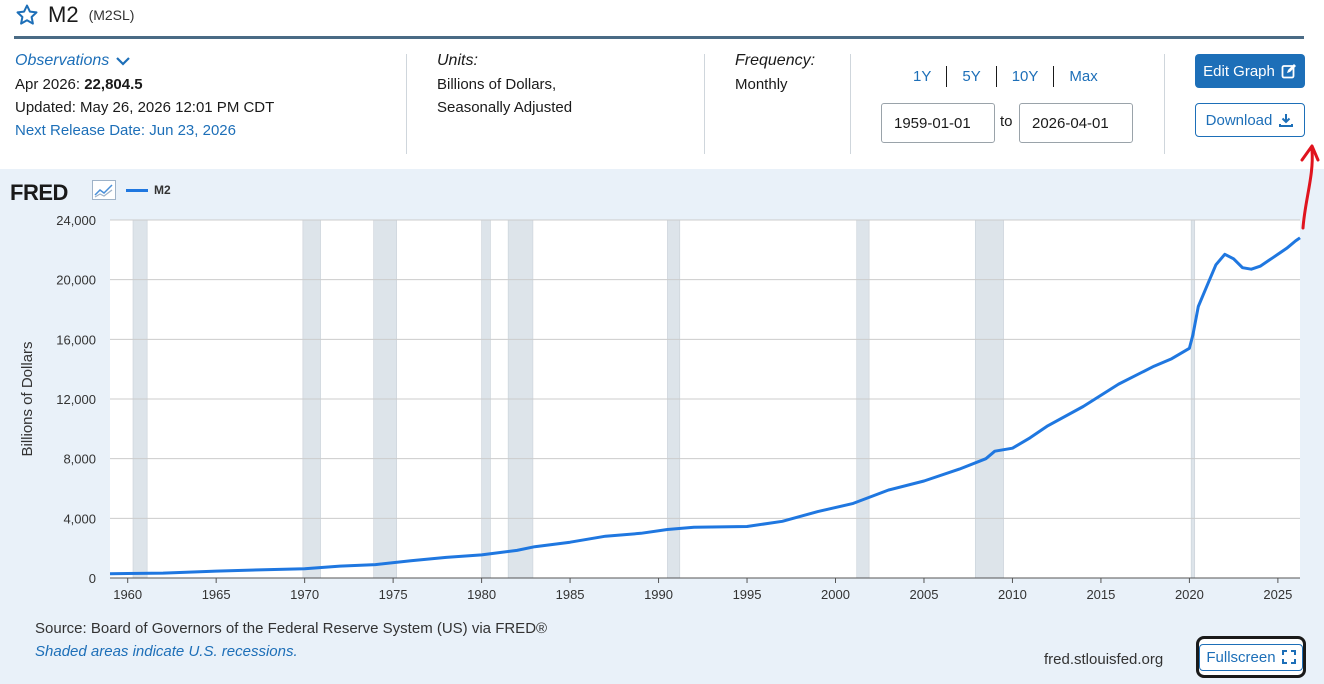 The height and width of the screenshot is (684, 1324). Describe the element at coordinates (1083, 76) in the screenshot. I see `range-max-button: Max` at that location.